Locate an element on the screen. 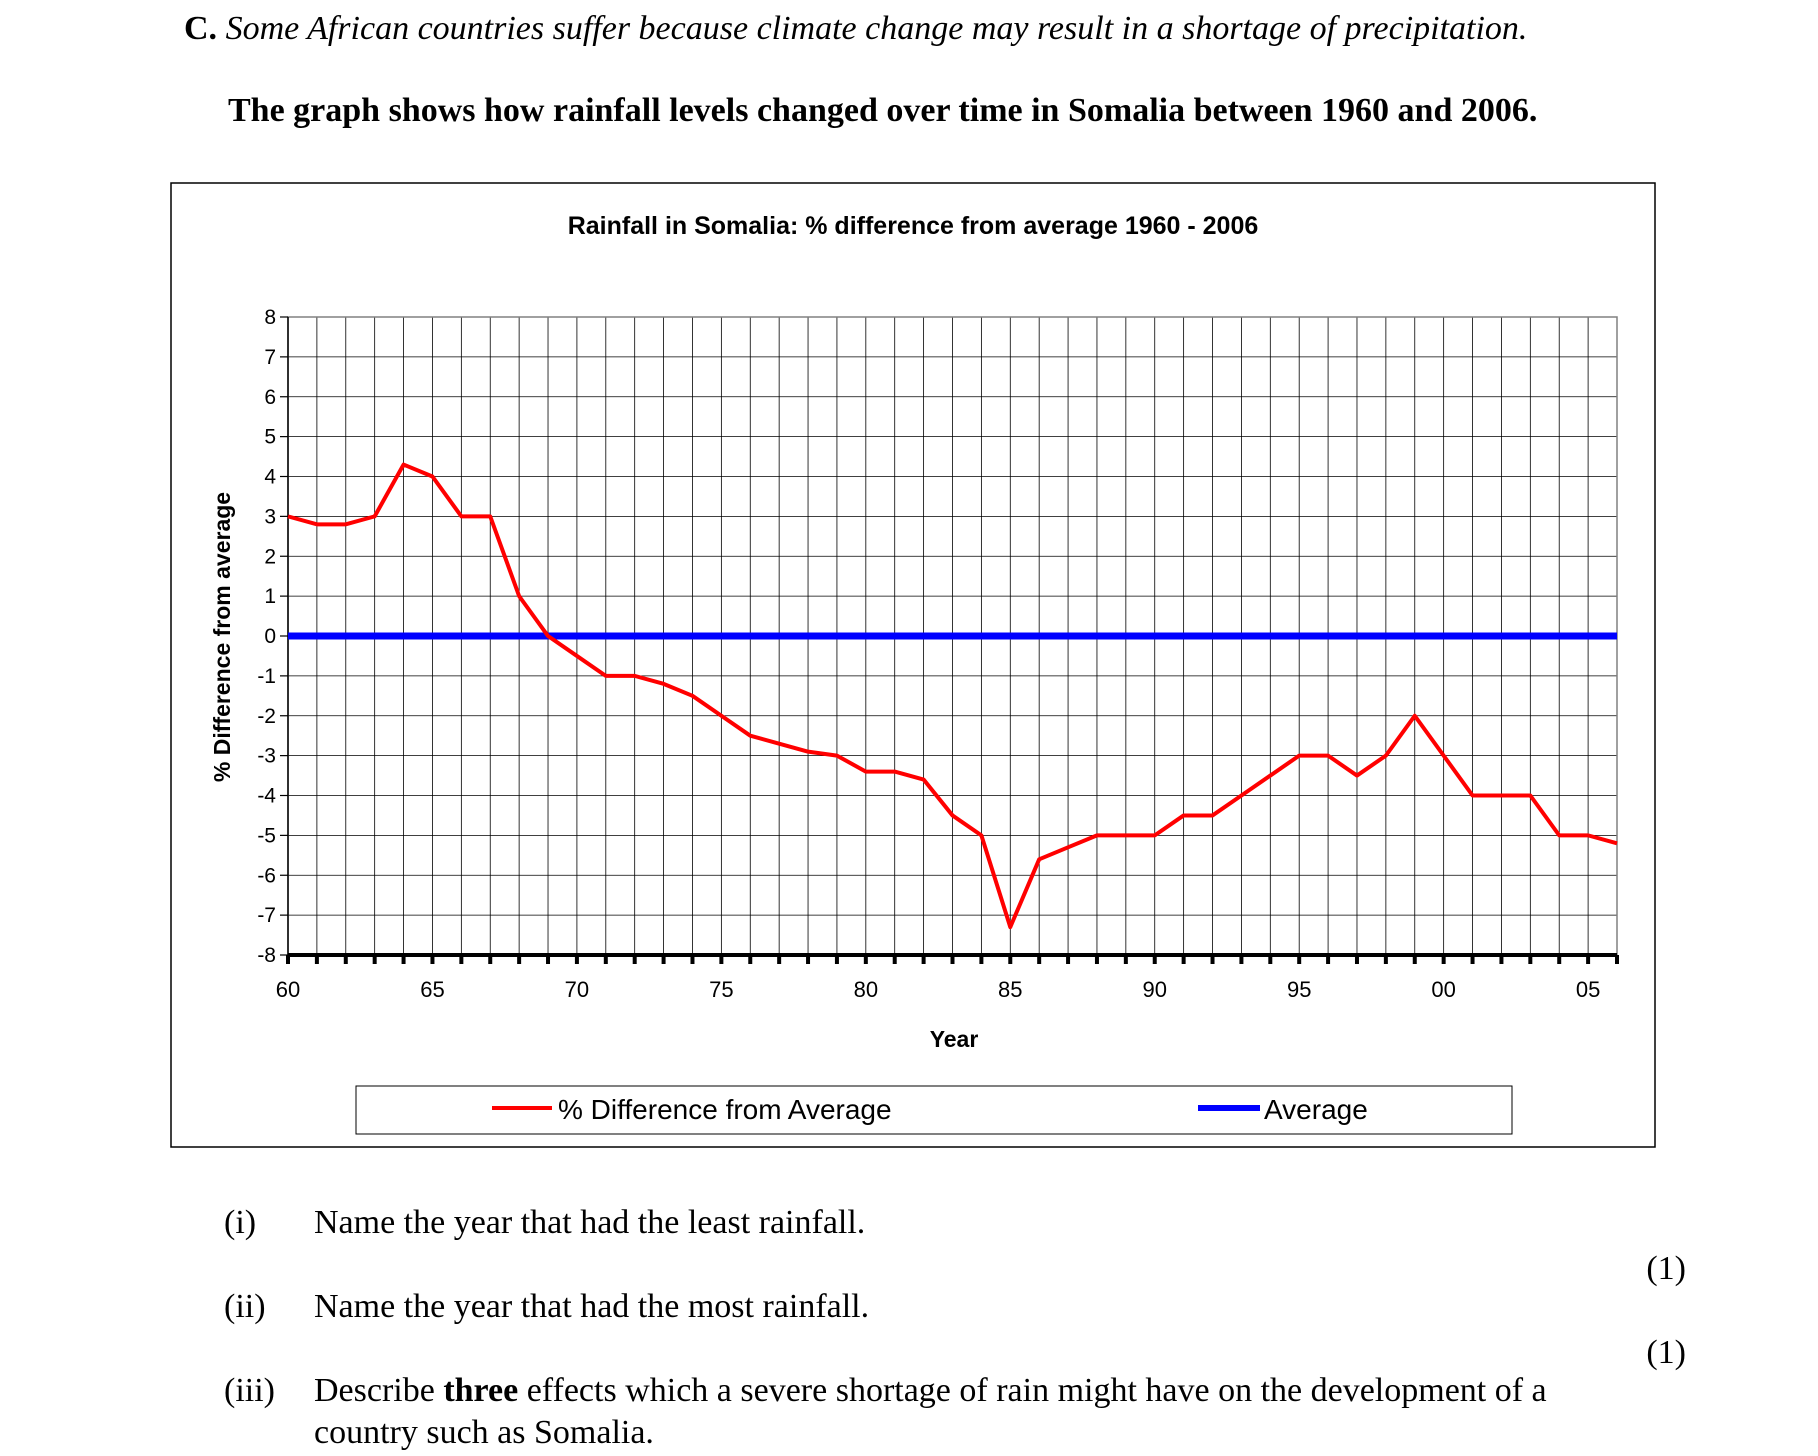 The image size is (1818, 1456). legend: % Difference from Average Average is located at coordinates (934, 1110).